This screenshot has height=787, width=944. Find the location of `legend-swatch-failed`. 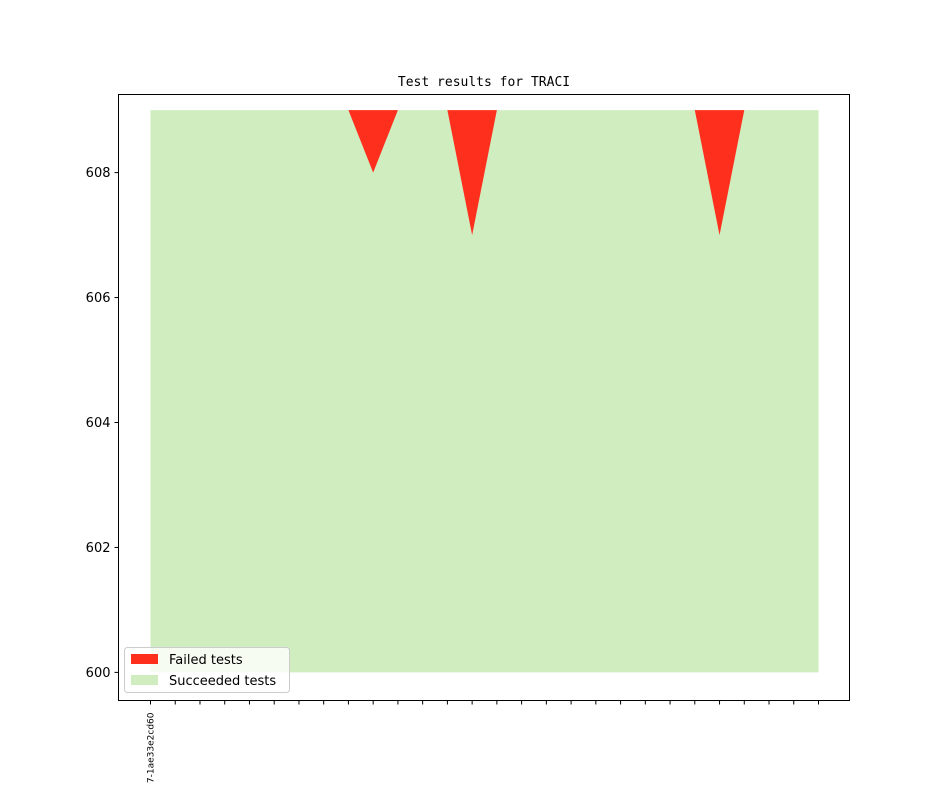

legend-swatch-failed is located at coordinates (144, 659).